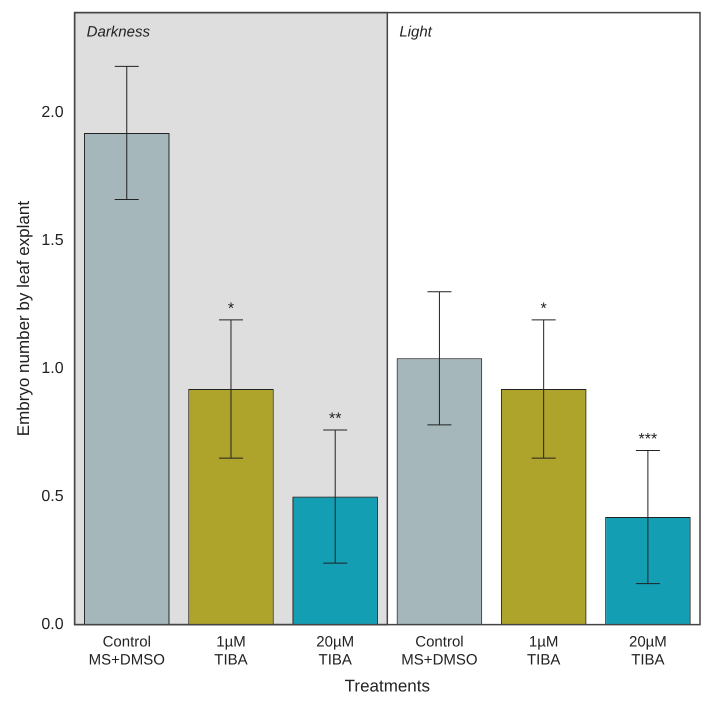  Describe the element at coordinates (52, 625) in the screenshot. I see `y-tick-label: 0.0` at that location.